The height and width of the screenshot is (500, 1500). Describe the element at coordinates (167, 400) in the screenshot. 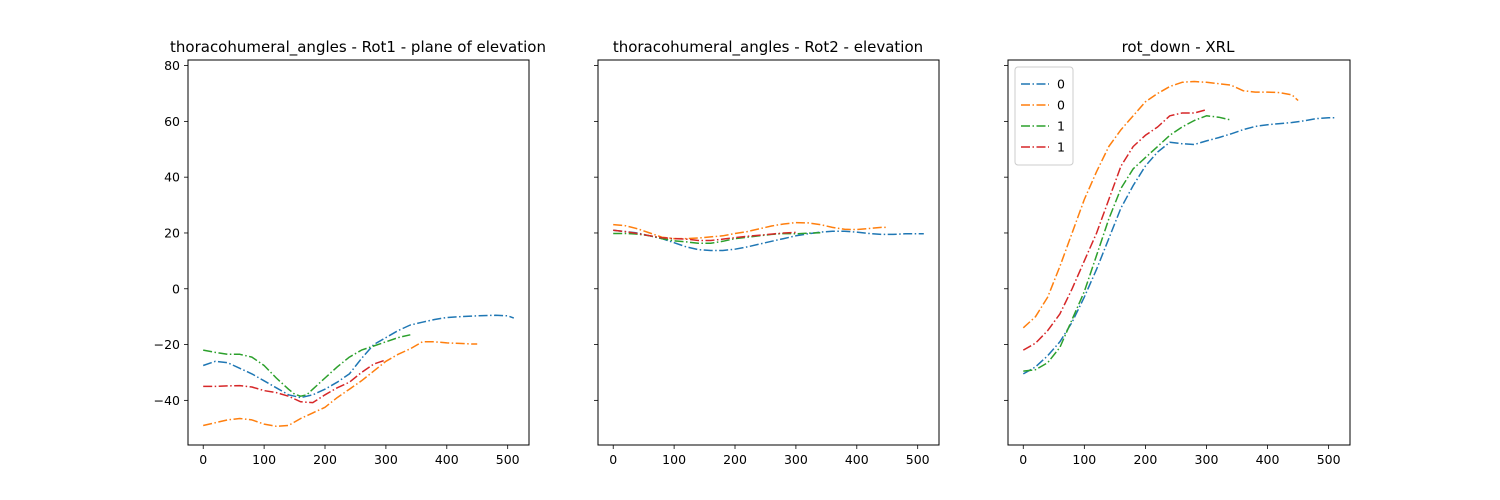

I see `y-tick-label: −40` at that location.